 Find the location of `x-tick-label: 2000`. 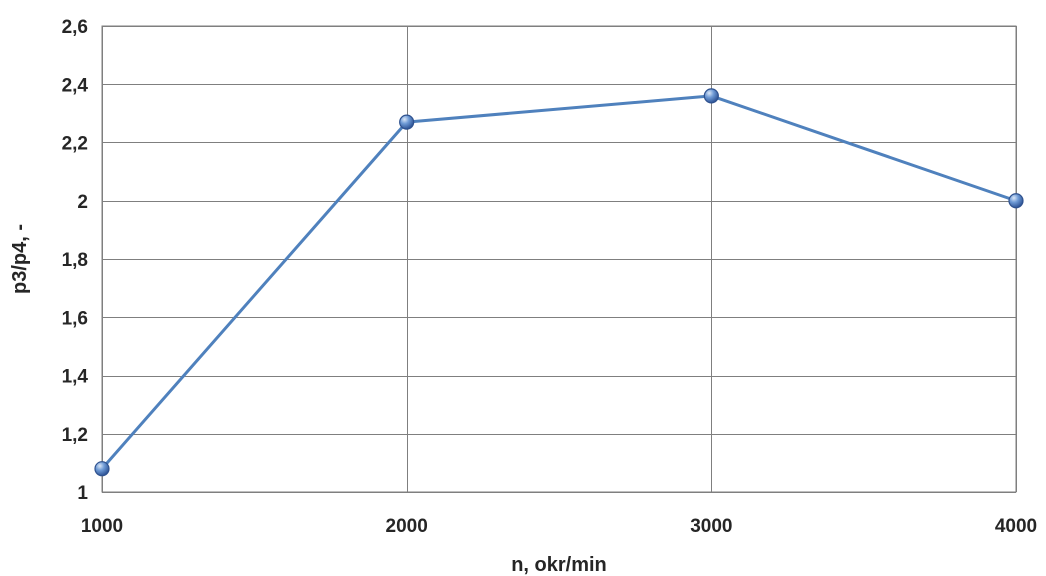

x-tick-label: 2000 is located at coordinates (407, 526).